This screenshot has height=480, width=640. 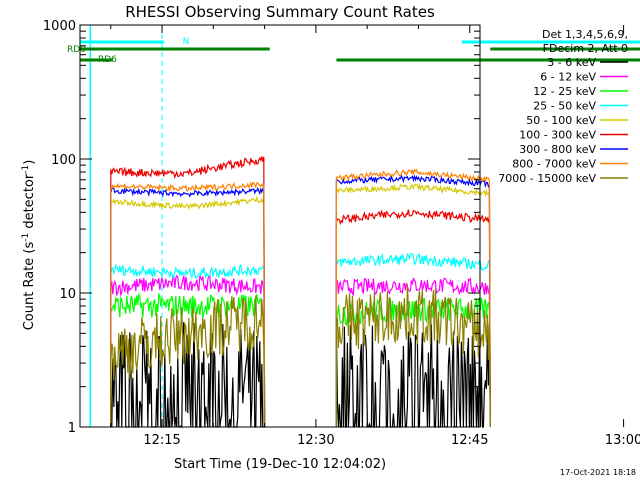 I want to click on flag-label-rd6: RD6, so click(x=107, y=60).